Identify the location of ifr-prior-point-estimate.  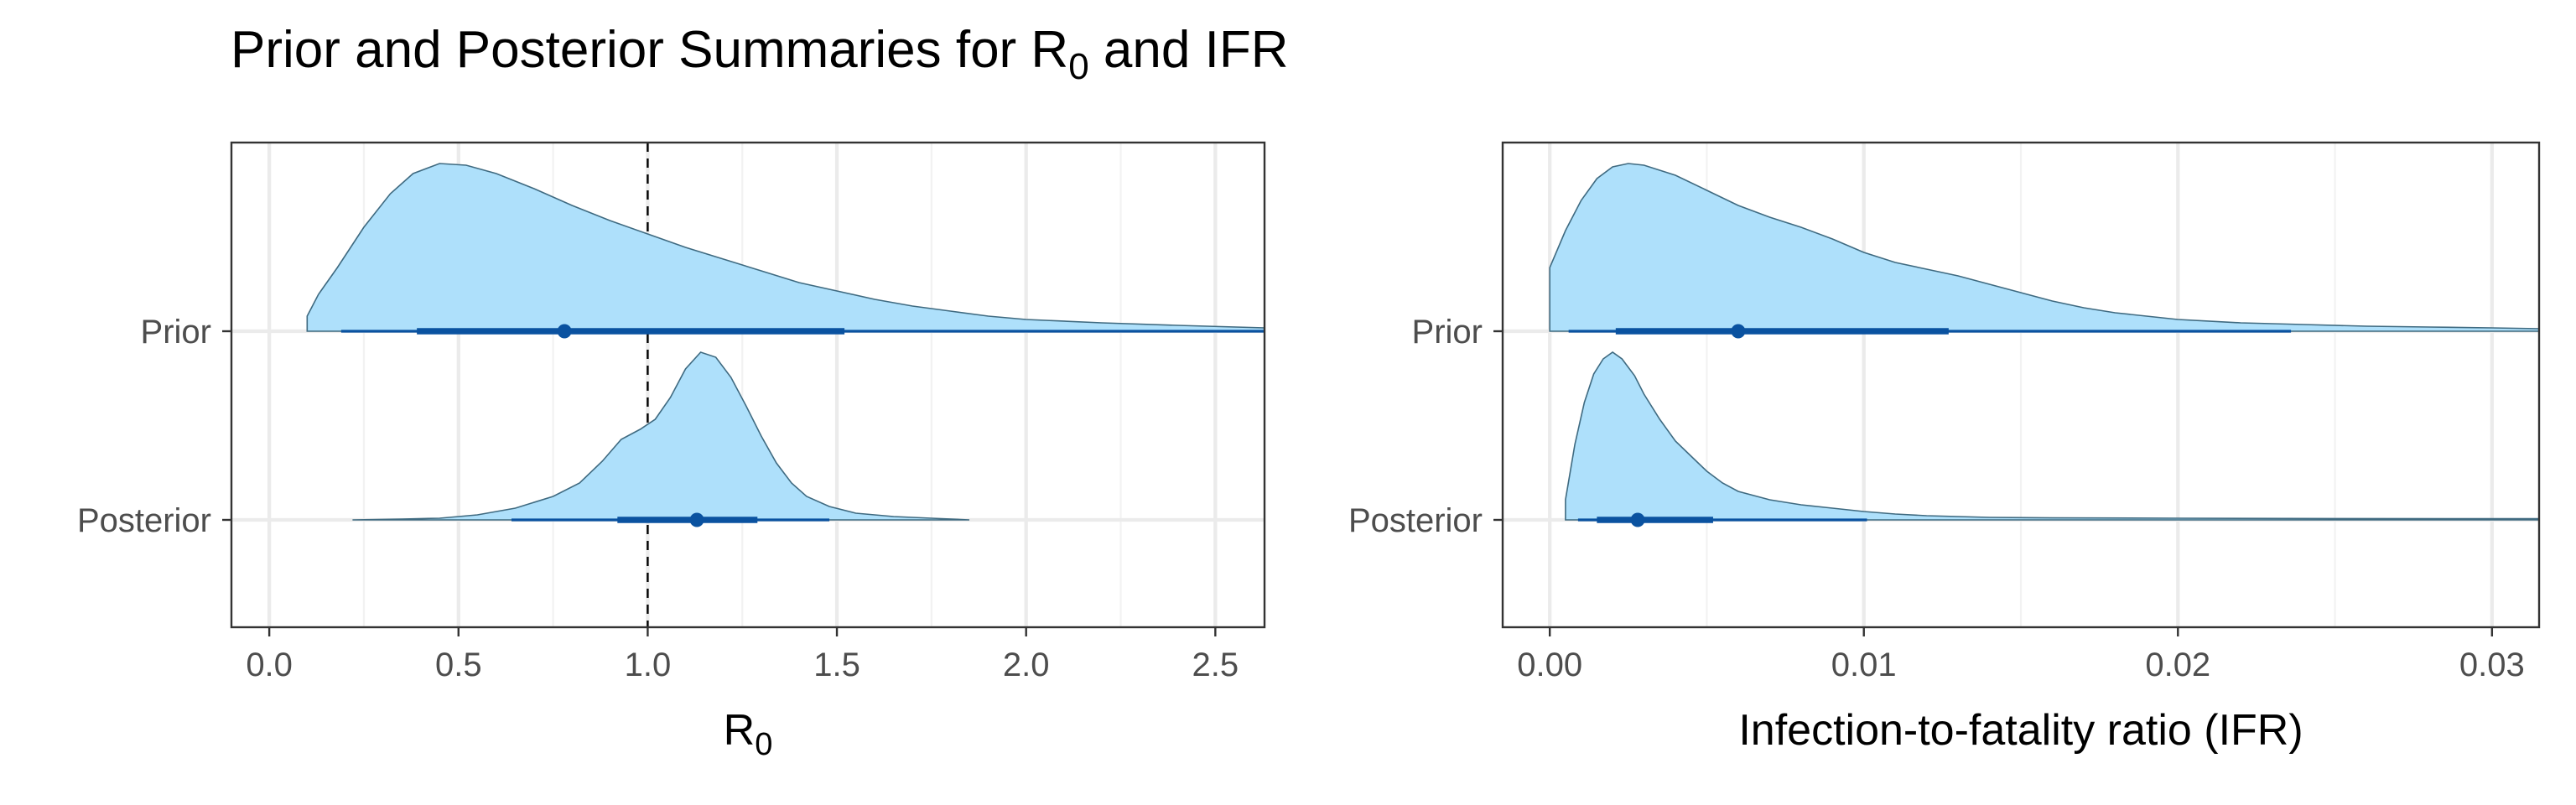
(1738, 331).